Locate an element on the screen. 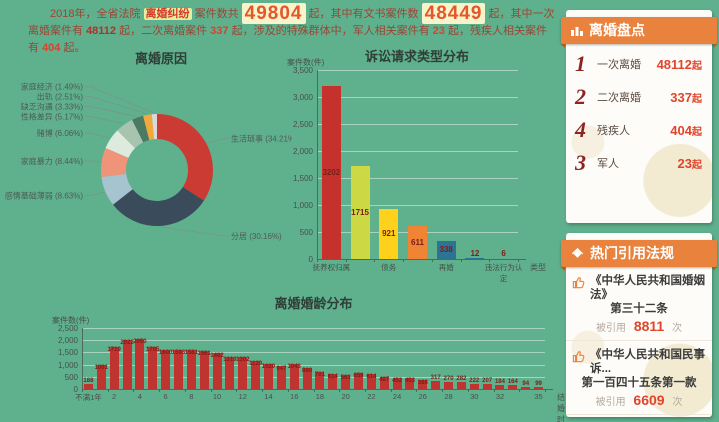 The width and height of the screenshot is (719, 422). axis-y is located at coordinates (82, 358).